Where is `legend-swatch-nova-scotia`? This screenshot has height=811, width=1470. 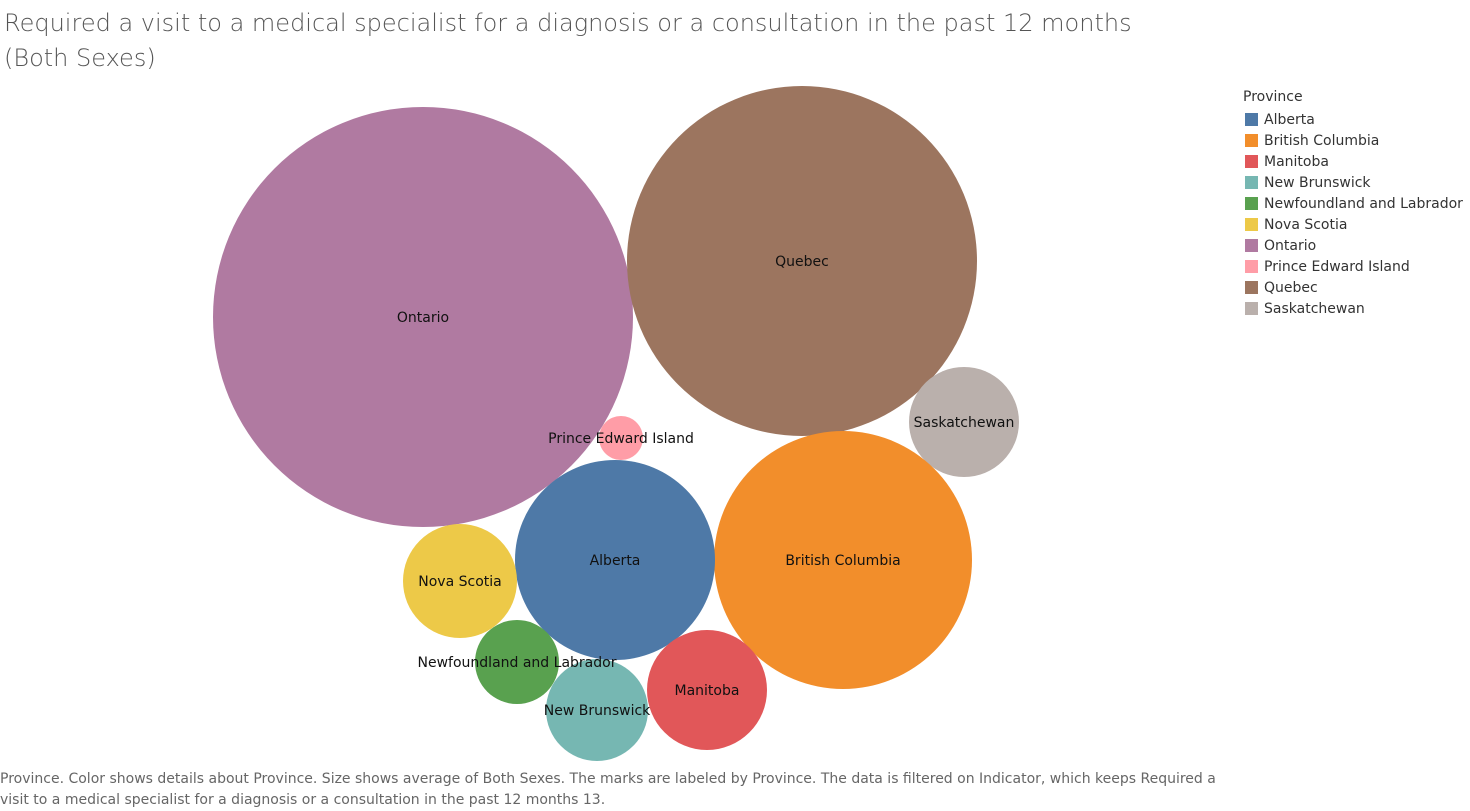
legend-swatch-nova-scotia is located at coordinates (1251, 224).